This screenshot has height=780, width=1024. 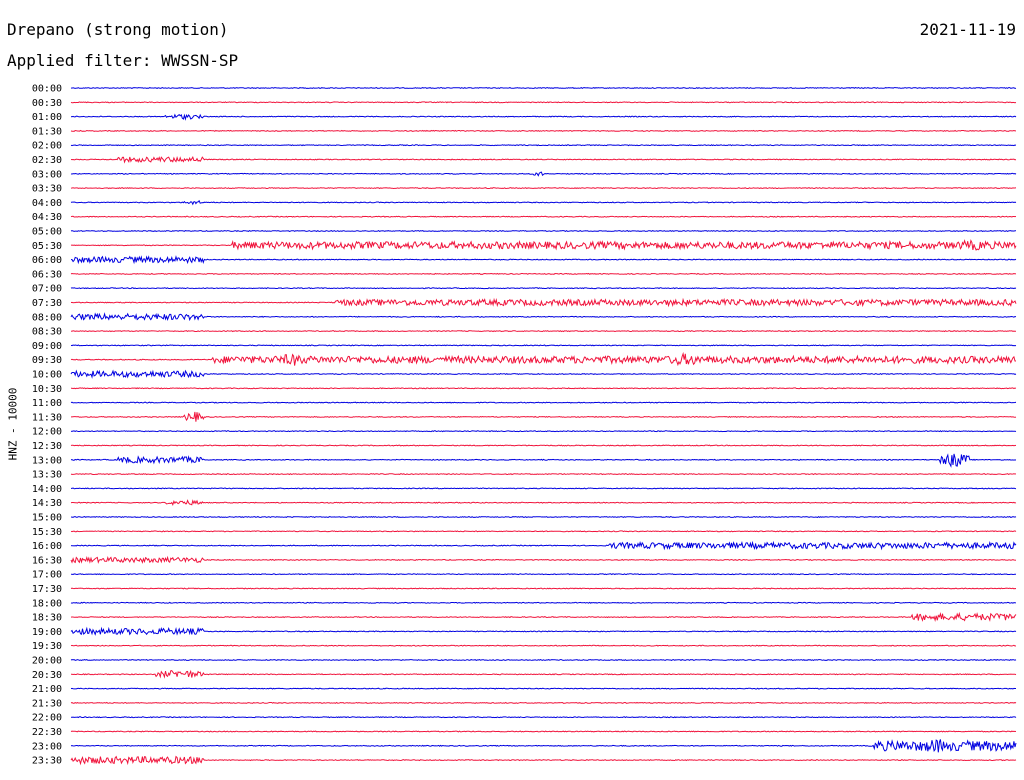 I want to click on time-tick-label: 02:30, so click(x=47, y=160).